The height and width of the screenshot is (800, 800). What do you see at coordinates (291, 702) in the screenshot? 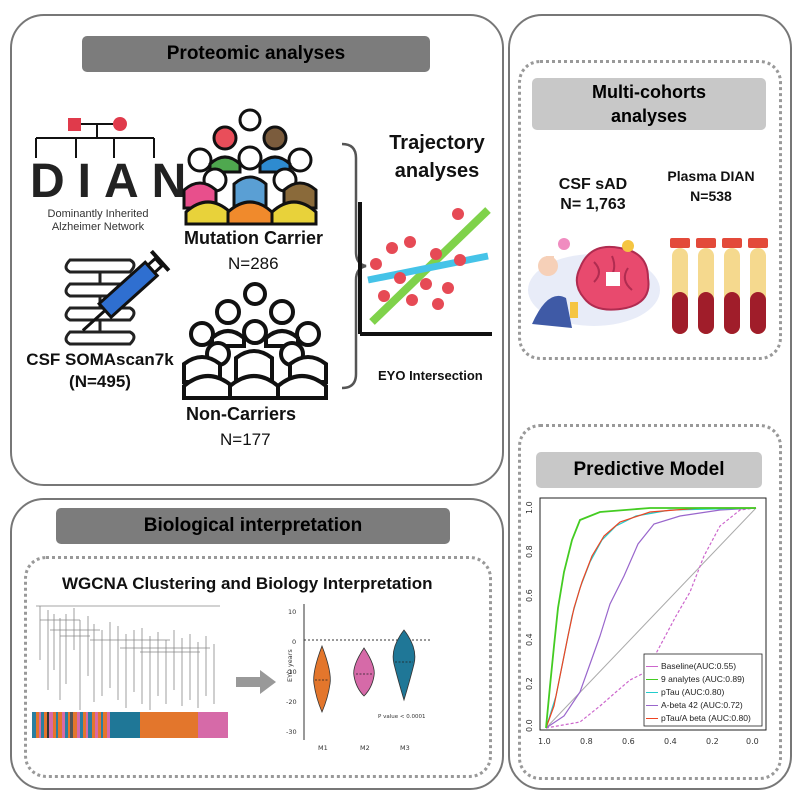
I see `violin-y-tick-4: -20` at bounding box center [291, 702].